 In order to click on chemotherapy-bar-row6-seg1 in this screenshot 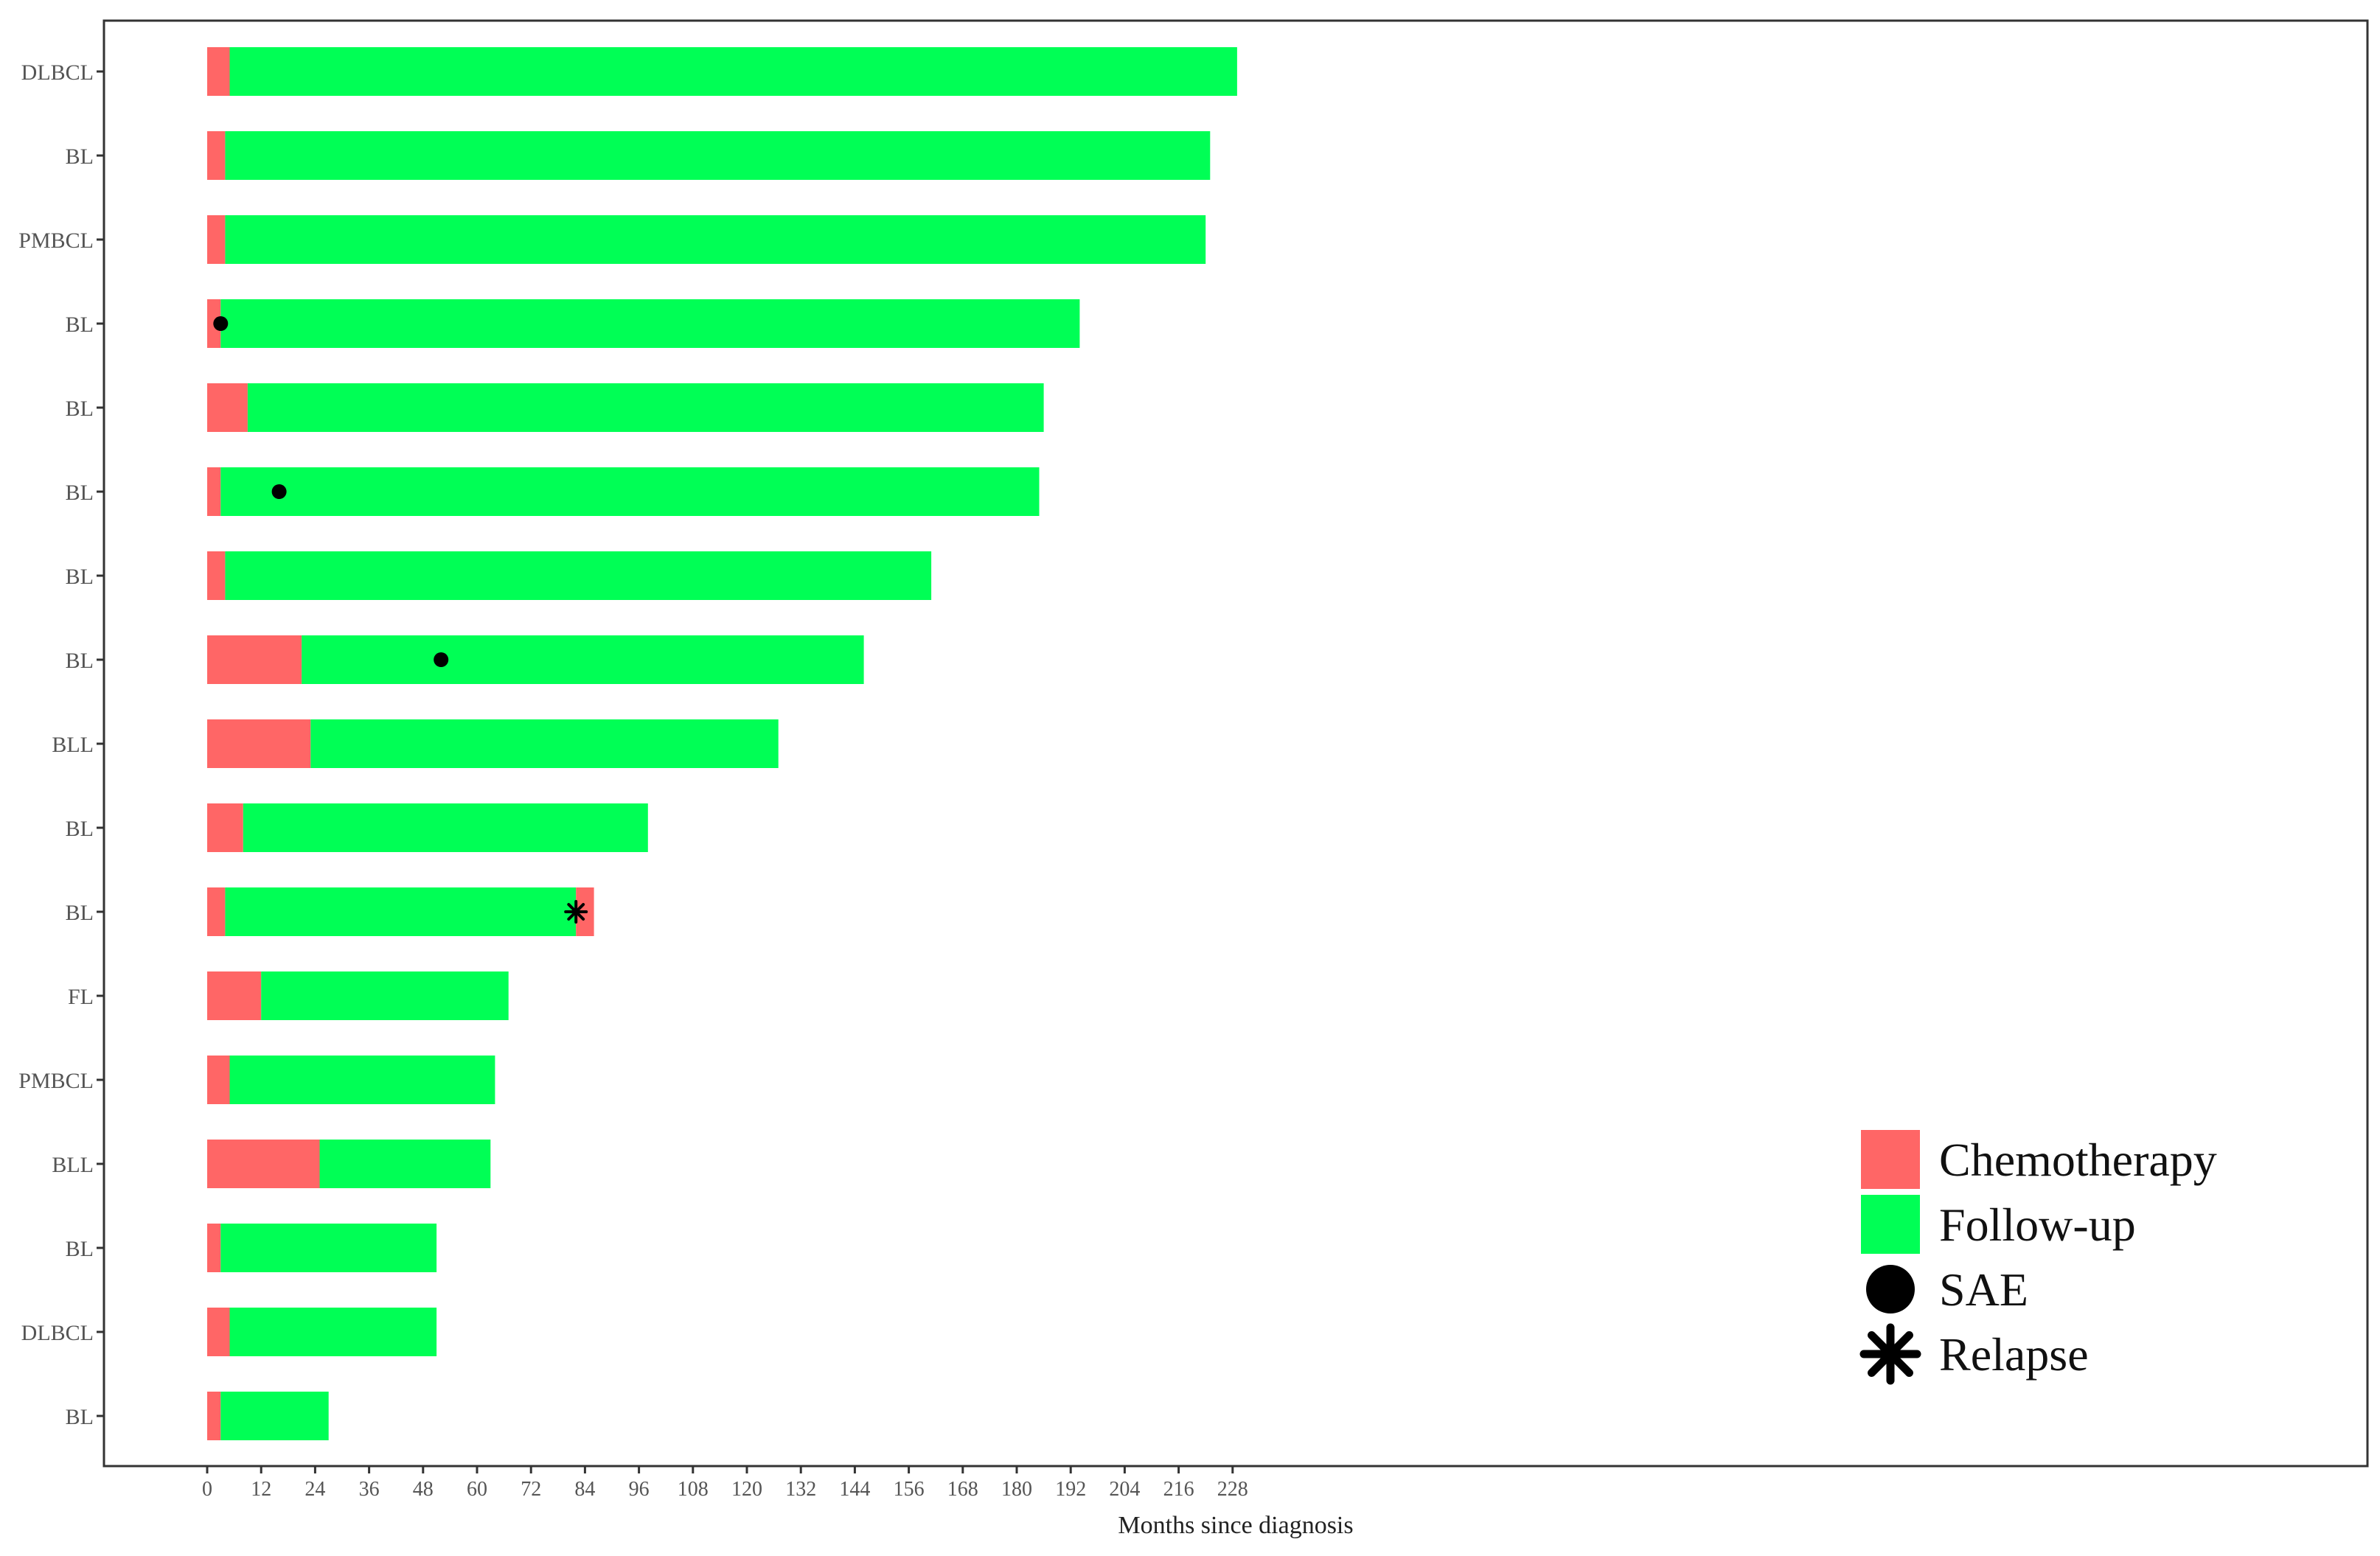, I will do `click(214, 491)`.